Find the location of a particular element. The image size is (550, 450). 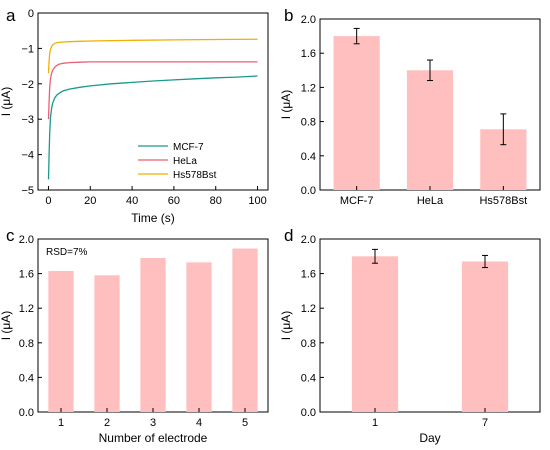

panel-b-x-tick-label: MCF-7 is located at coordinates (357, 201).